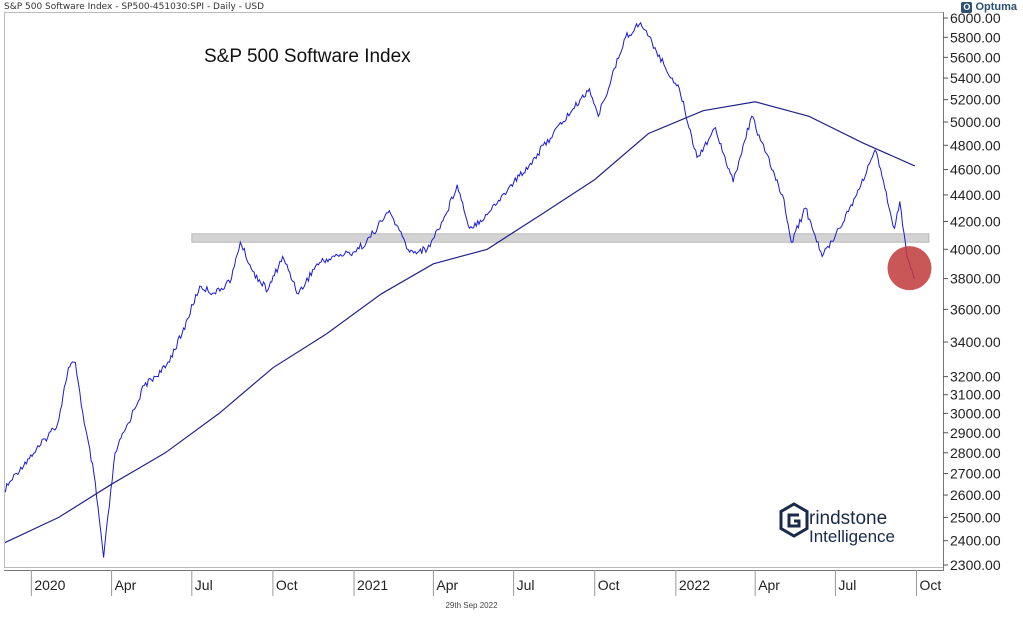  What do you see at coordinates (975, 453) in the screenshot?
I see `y-tick-label: 2800.00` at bounding box center [975, 453].